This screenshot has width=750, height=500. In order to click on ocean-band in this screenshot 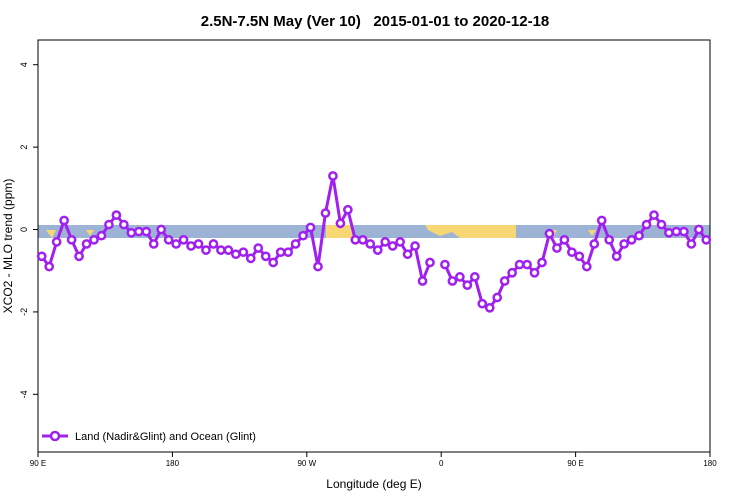, I will do `click(374, 231)`.